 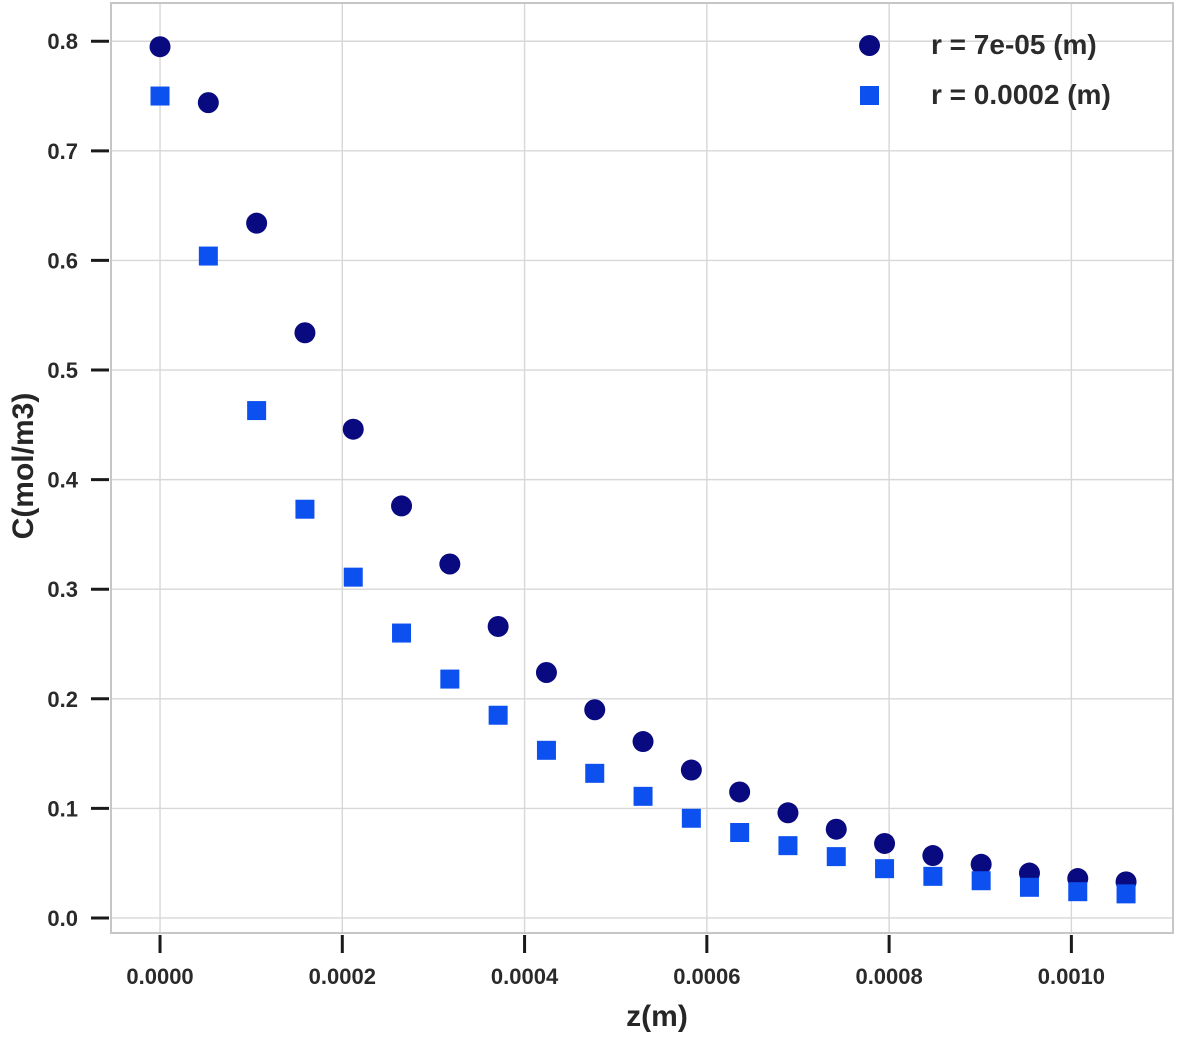 I want to click on legend-label: r = 0.0002 (m), so click(x=1021, y=94).